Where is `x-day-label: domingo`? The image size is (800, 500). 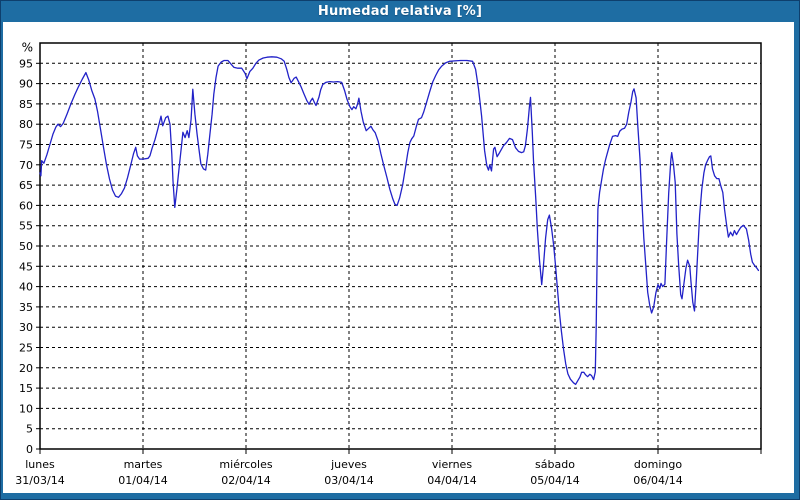 x-day-label: domingo is located at coordinates (658, 464).